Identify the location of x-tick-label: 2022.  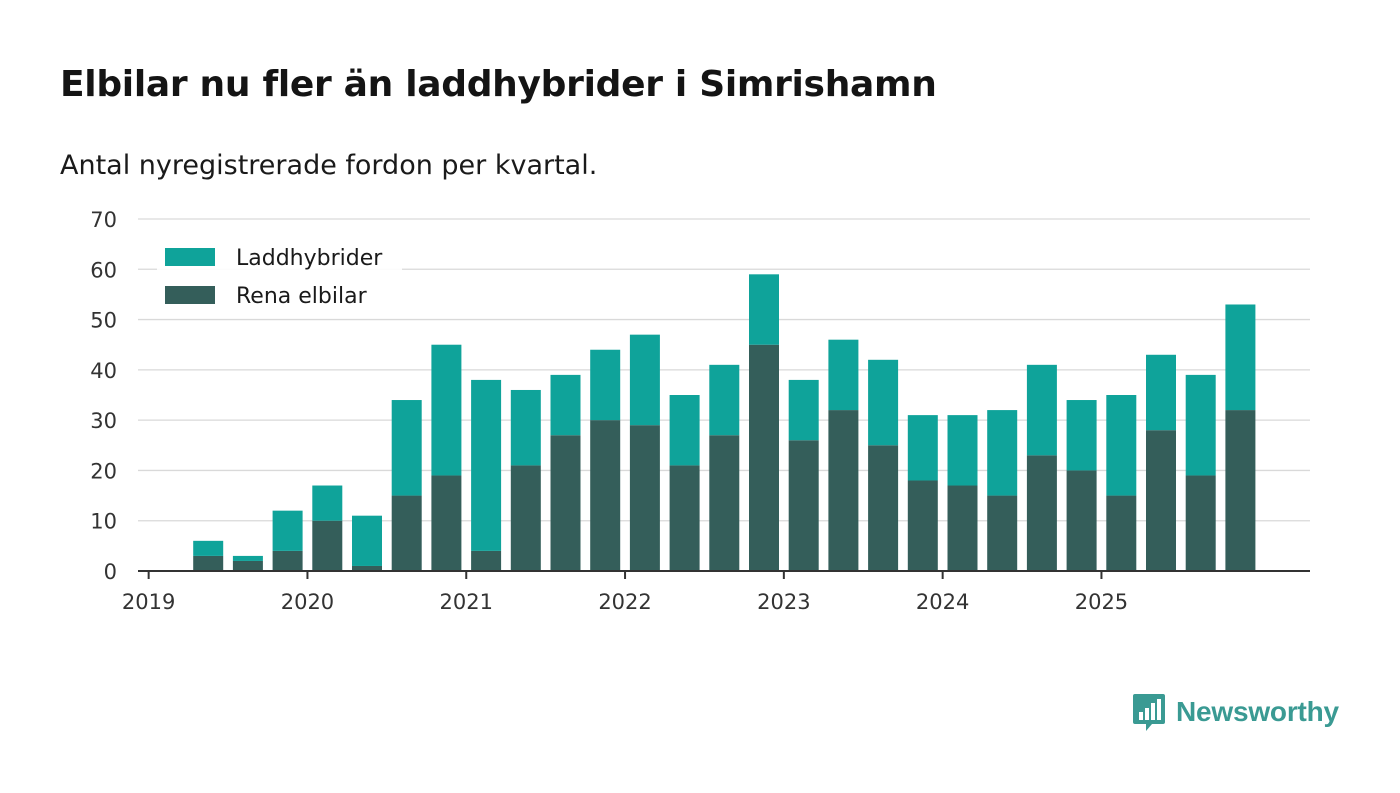
(624, 602).